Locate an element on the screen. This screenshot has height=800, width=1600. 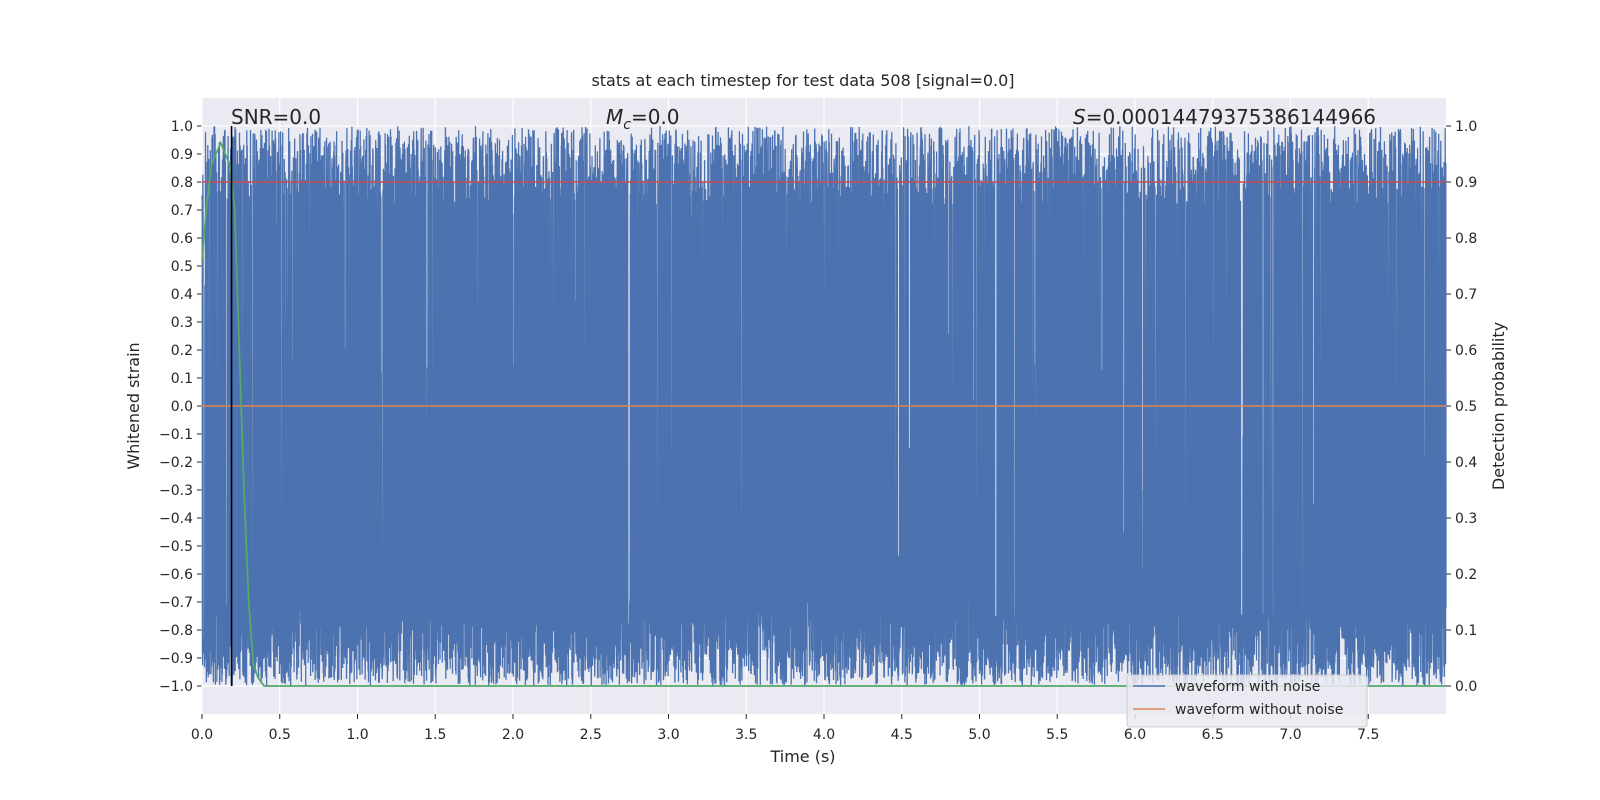
x-tick-label: 1.5 is located at coordinates (435, 735).